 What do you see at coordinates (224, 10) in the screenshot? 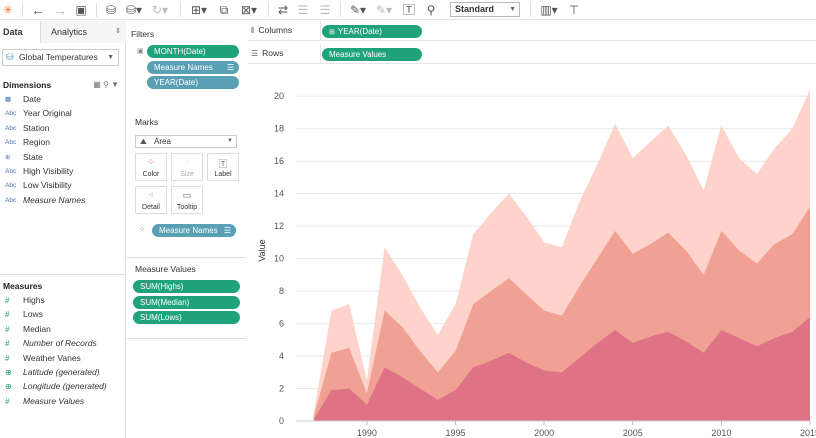
I see `duplicate-sheet-icon: ⧉` at bounding box center [224, 10].